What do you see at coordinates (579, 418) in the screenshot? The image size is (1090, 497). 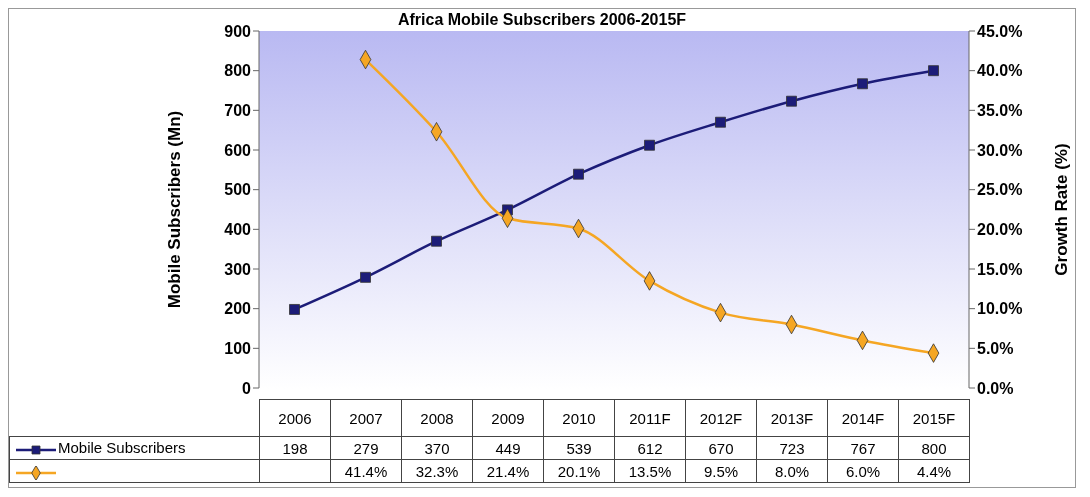 I see `x-tick-label: 2010` at bounding box center [579, 418].